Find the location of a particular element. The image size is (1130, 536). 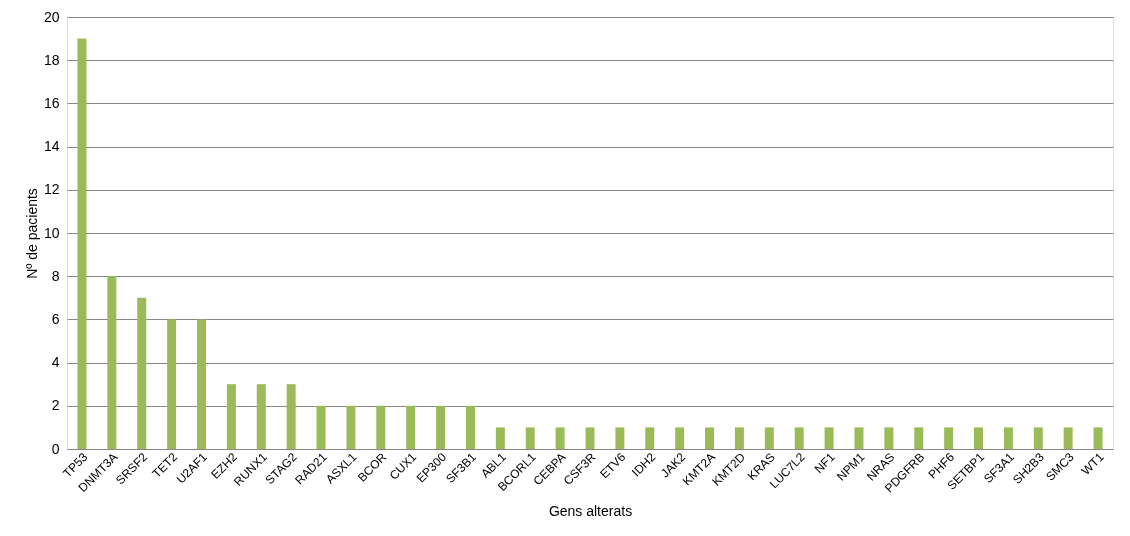

y-tick-label: 12 is located at coordinates (51, 189).